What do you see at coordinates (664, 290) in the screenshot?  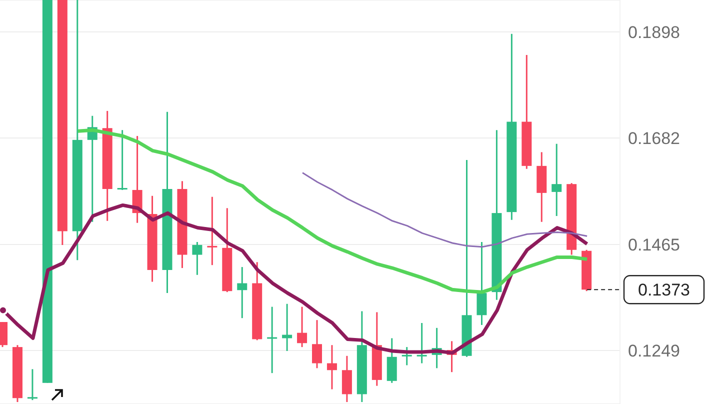 I see `ref-line-label: 0.1373` at bounding box center [664, 290].